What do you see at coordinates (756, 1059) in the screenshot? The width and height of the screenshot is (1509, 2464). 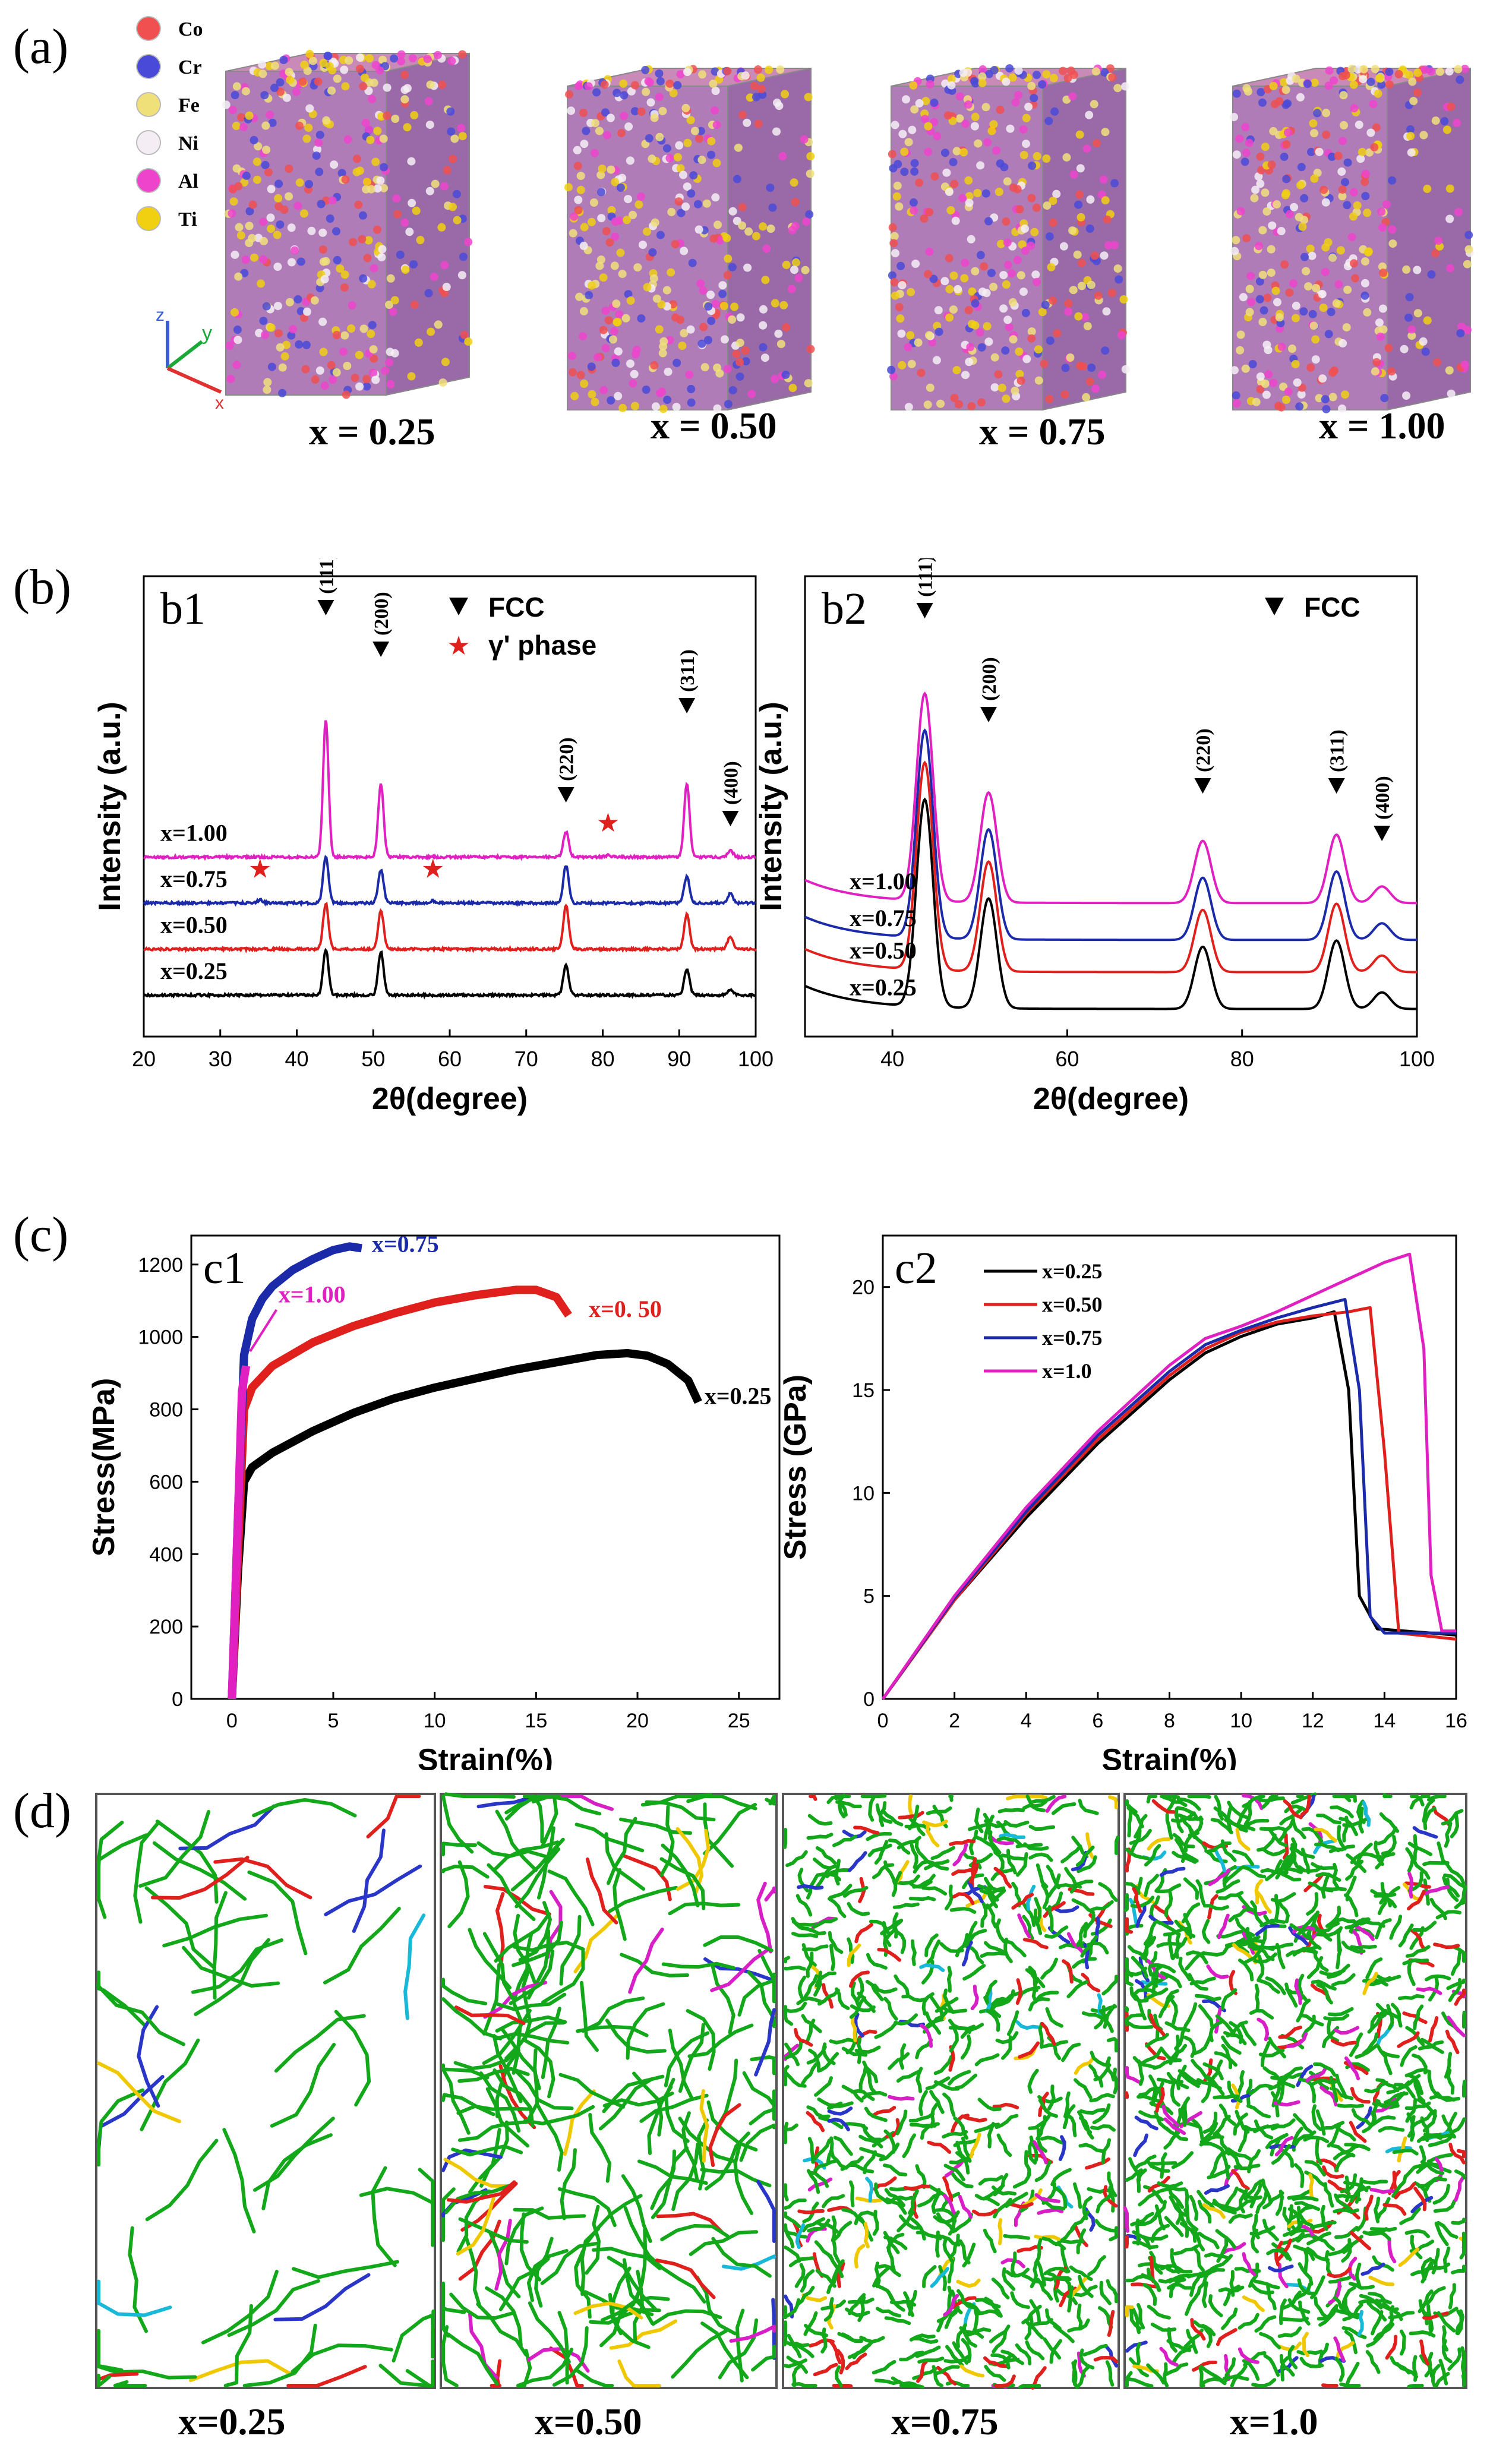 I see `x-tick-label: 100` at bounding box center [756, 1059].